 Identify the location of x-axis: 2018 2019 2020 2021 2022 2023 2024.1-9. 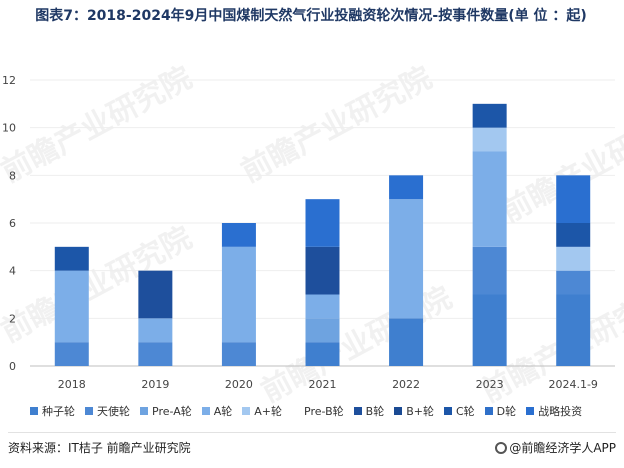
(328, 384).